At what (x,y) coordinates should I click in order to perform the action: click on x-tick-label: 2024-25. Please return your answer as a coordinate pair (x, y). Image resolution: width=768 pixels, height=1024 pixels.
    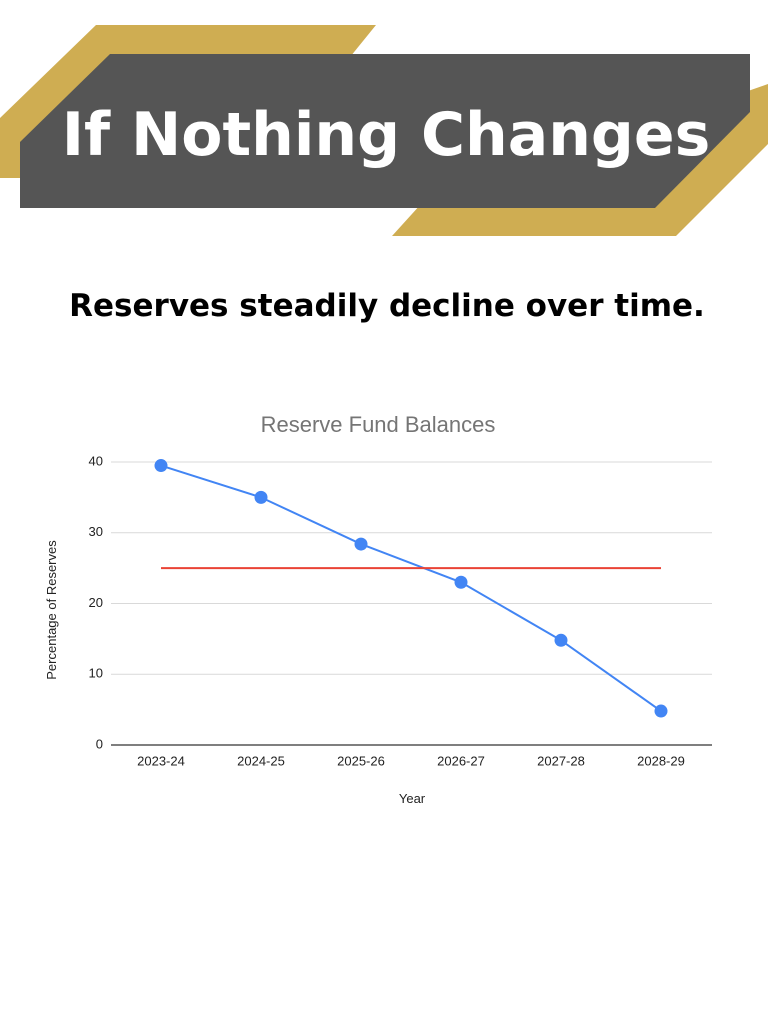
    Looking at the image, I should click on (261, 760).